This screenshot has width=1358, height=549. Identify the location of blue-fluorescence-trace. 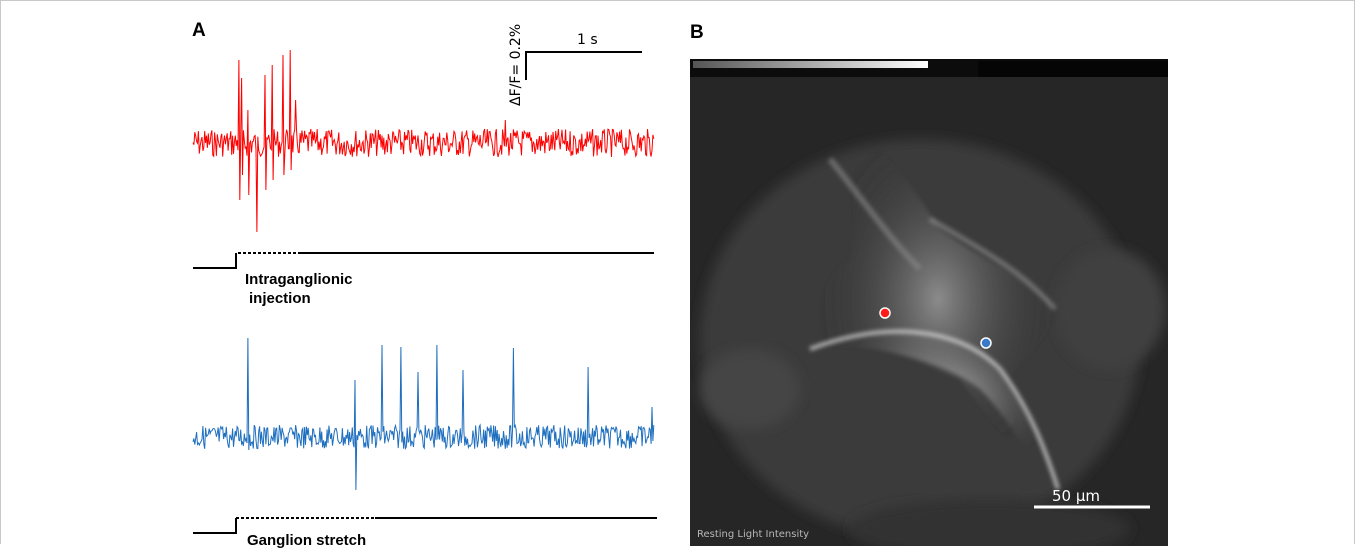
(423, 414).